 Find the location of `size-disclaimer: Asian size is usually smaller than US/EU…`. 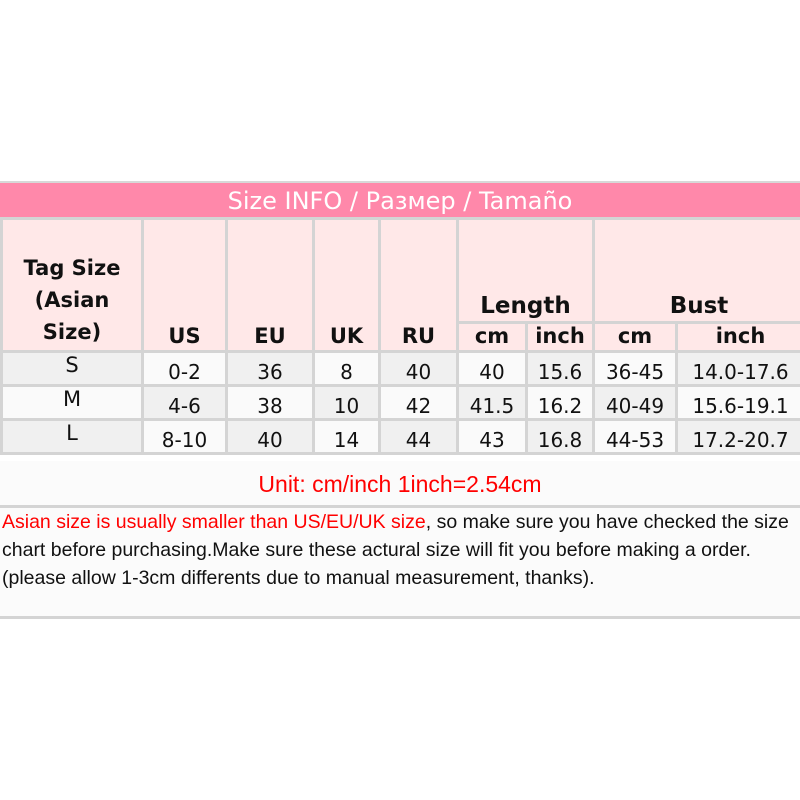

size-disclaimer: Asian size is usually smaller than US/EU… is located at coordinates (400, 563).